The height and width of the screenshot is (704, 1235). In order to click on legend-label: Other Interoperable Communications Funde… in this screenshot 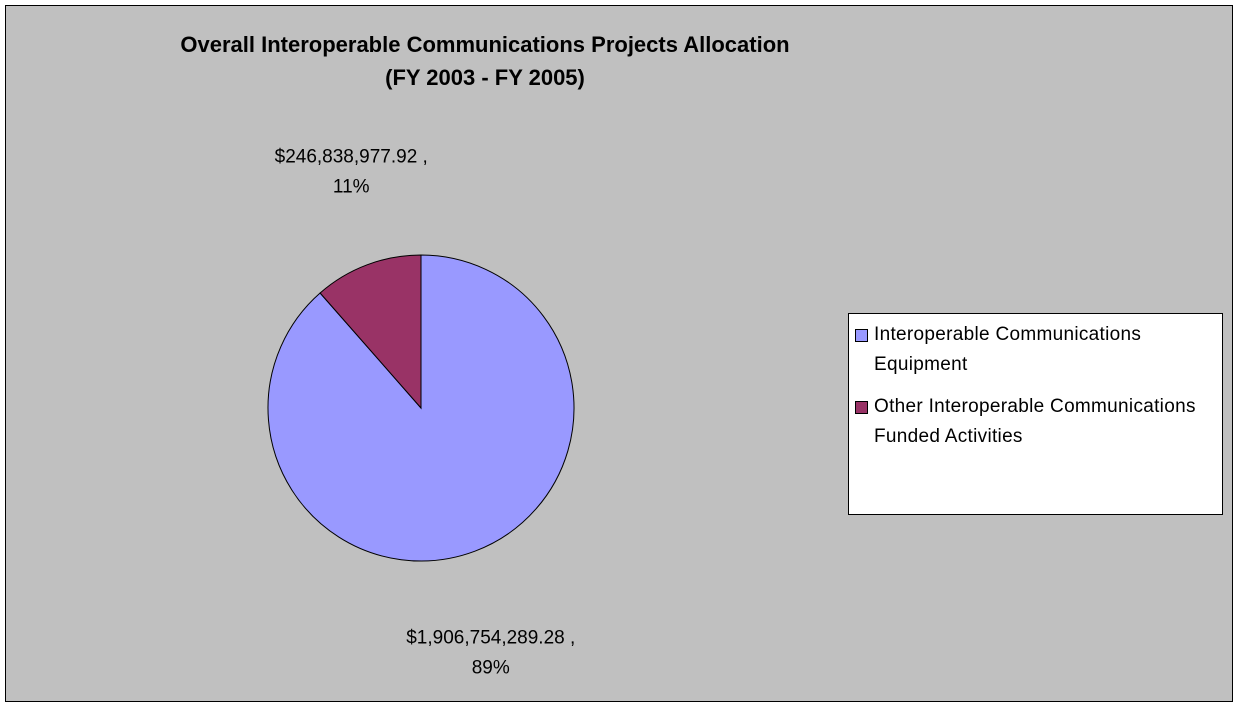, I will do `click(1035, 421)`.